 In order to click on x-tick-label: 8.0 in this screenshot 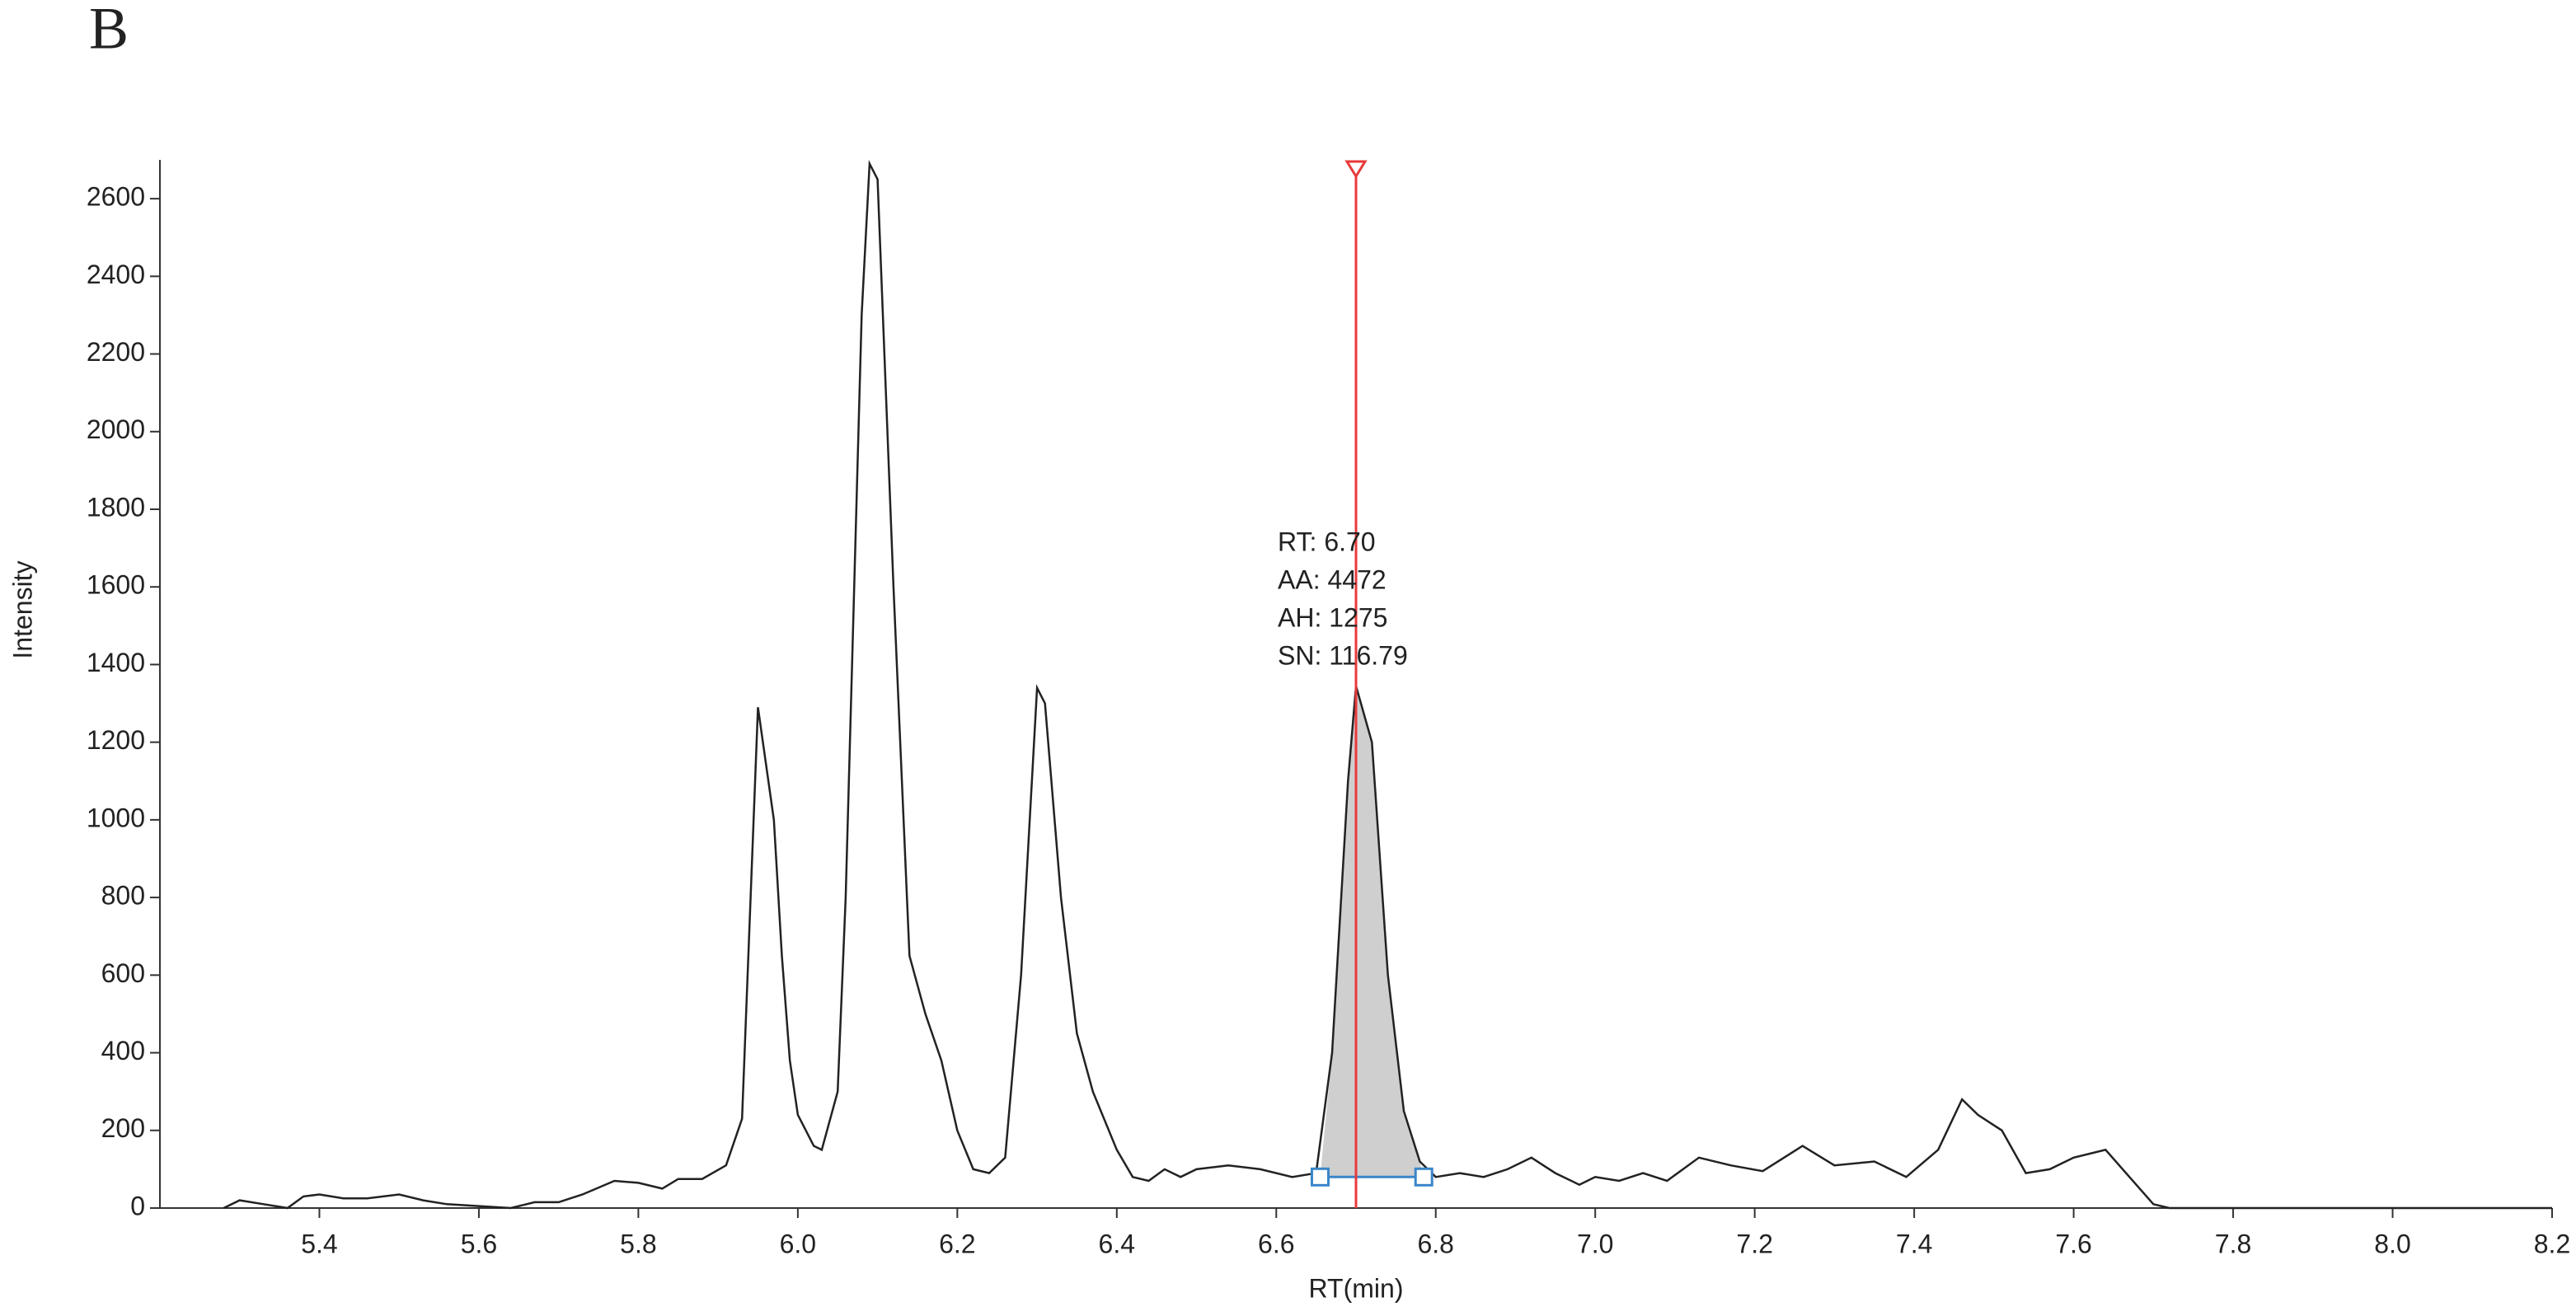, I will do `click(2392, 1244)`.